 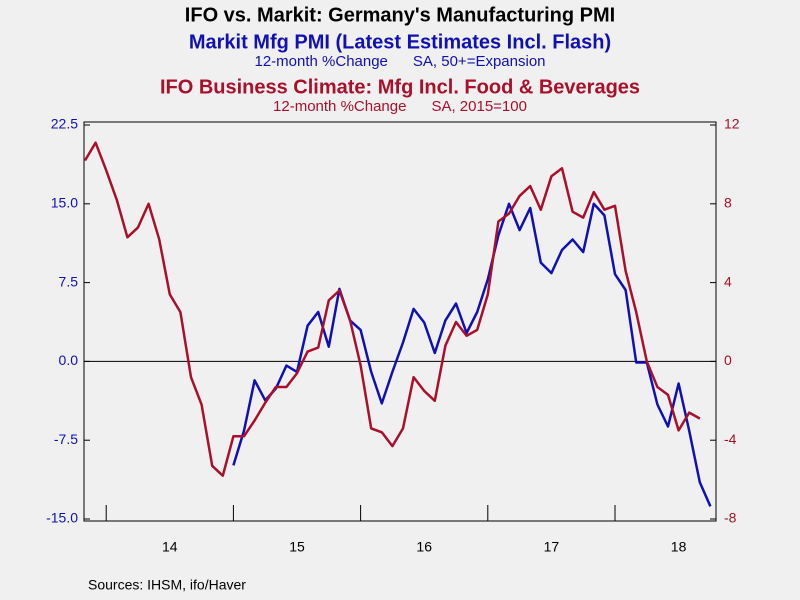 I want to click on x-tick-label: 16, so click(x=424, y=547).